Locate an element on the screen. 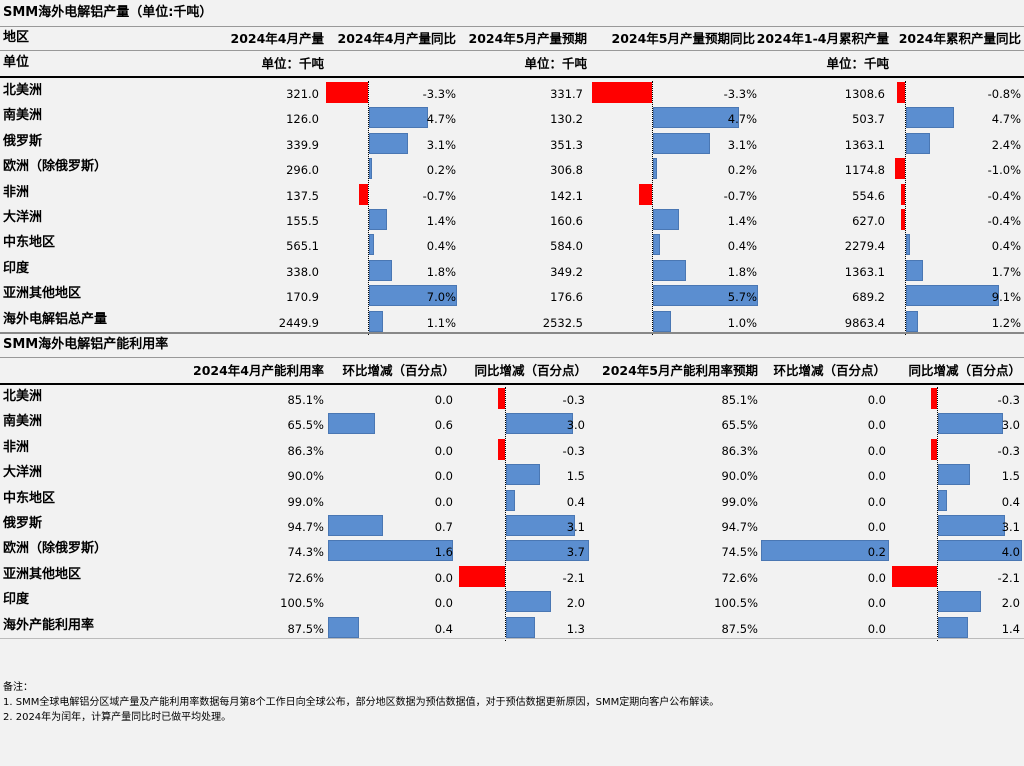 Image resolution: width=1024 pixels, height=766 pixels. cum-yoy: 2.4% is located at coordinates (1006, 144).